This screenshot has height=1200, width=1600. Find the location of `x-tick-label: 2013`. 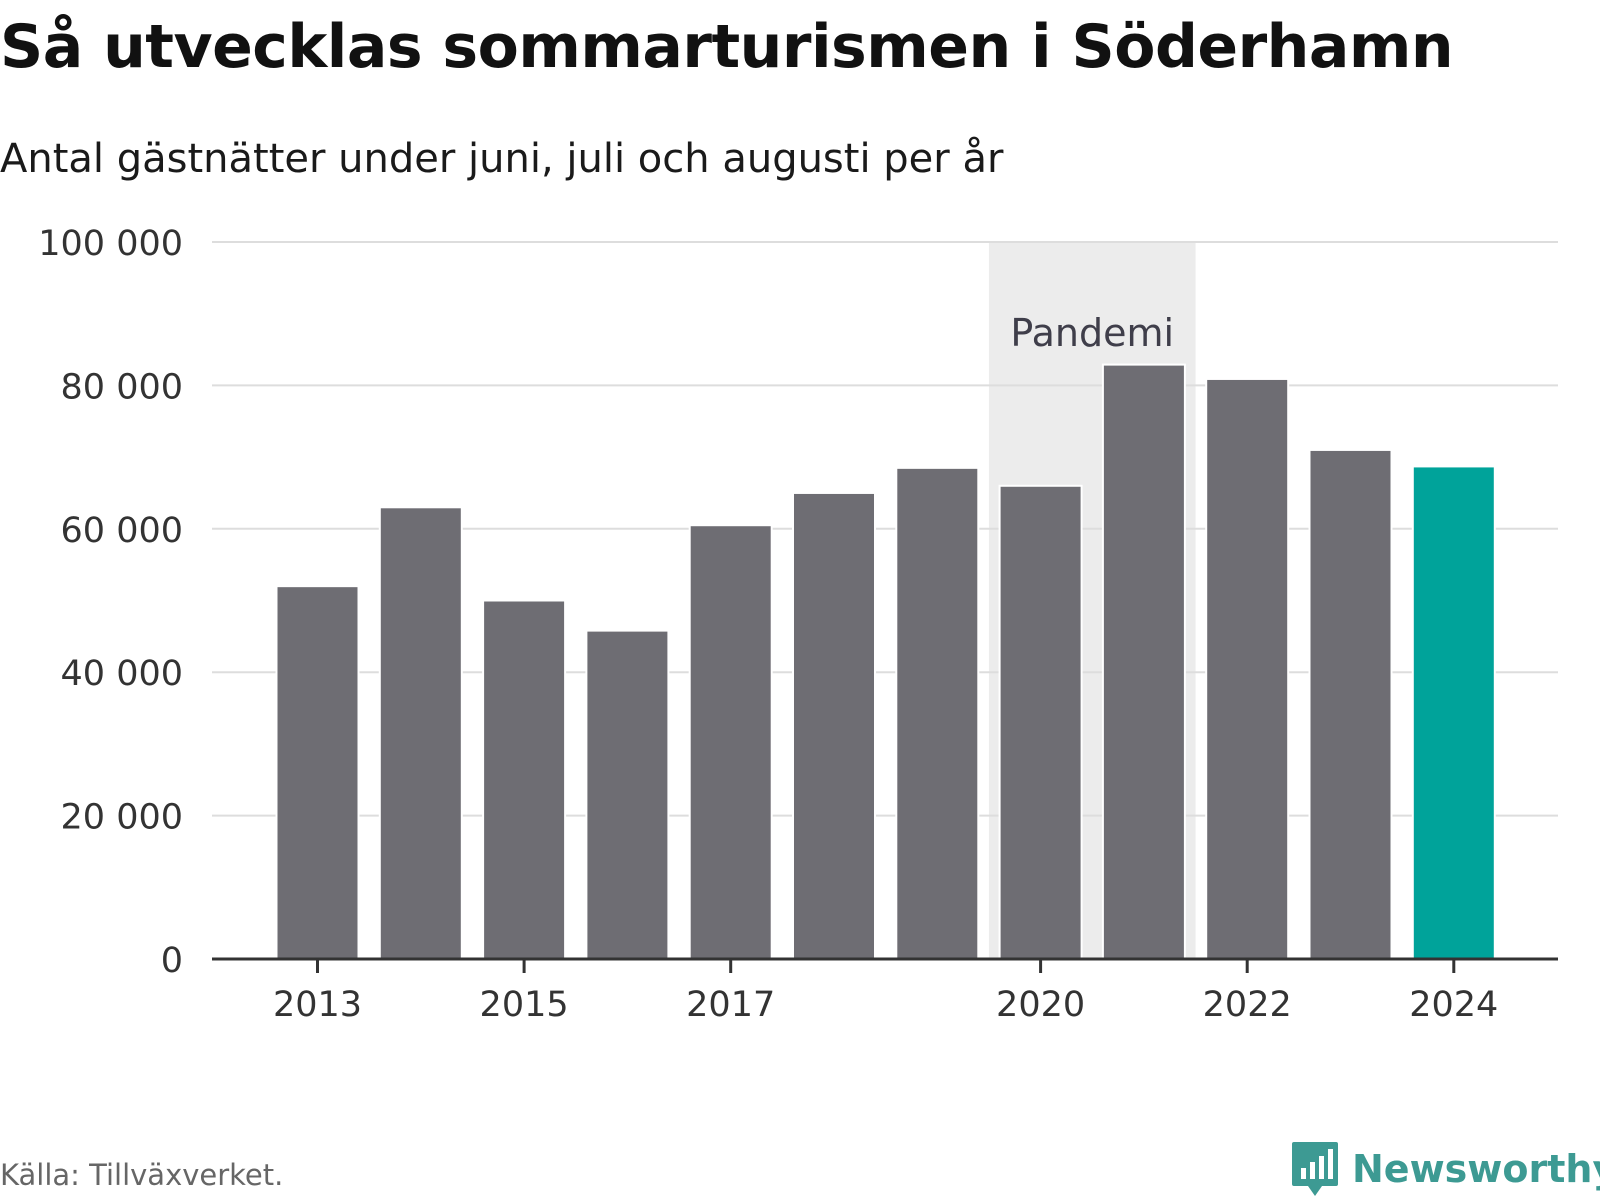

x-tick-label: 2013 is located at coordinates (317, 1005).